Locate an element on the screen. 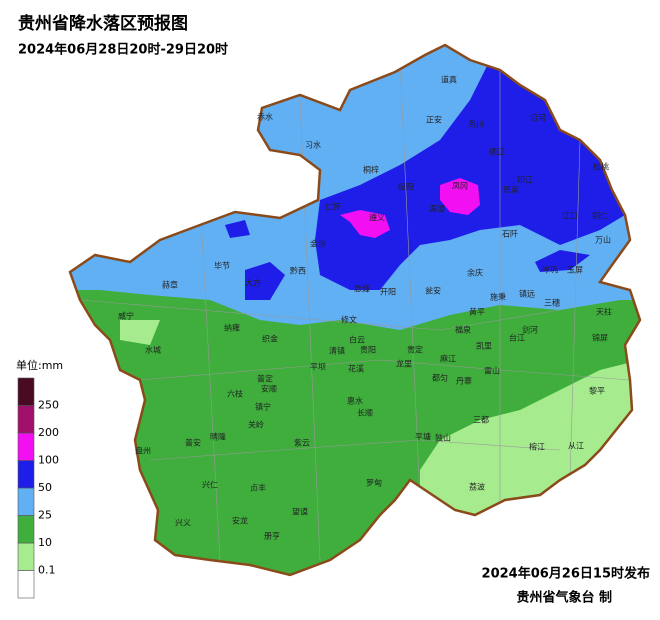  place-label: 六枝 is located at coordinates (235, 394).